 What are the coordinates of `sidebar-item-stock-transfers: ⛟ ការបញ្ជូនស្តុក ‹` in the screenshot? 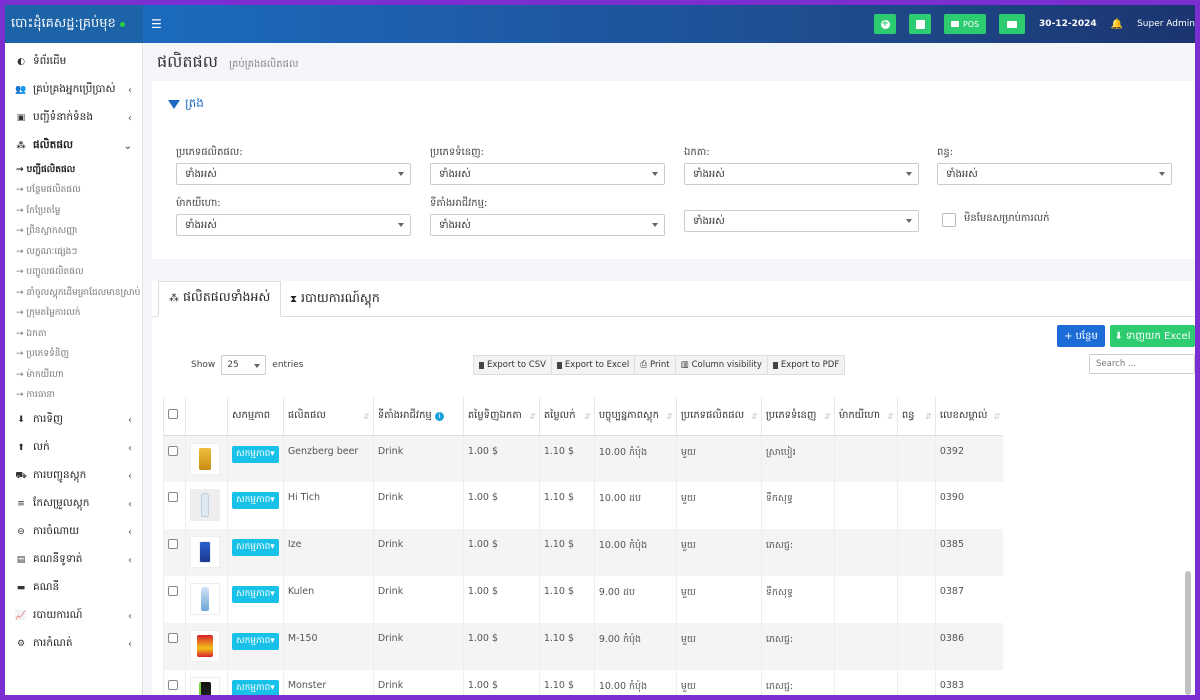 It's located at (73, 476).